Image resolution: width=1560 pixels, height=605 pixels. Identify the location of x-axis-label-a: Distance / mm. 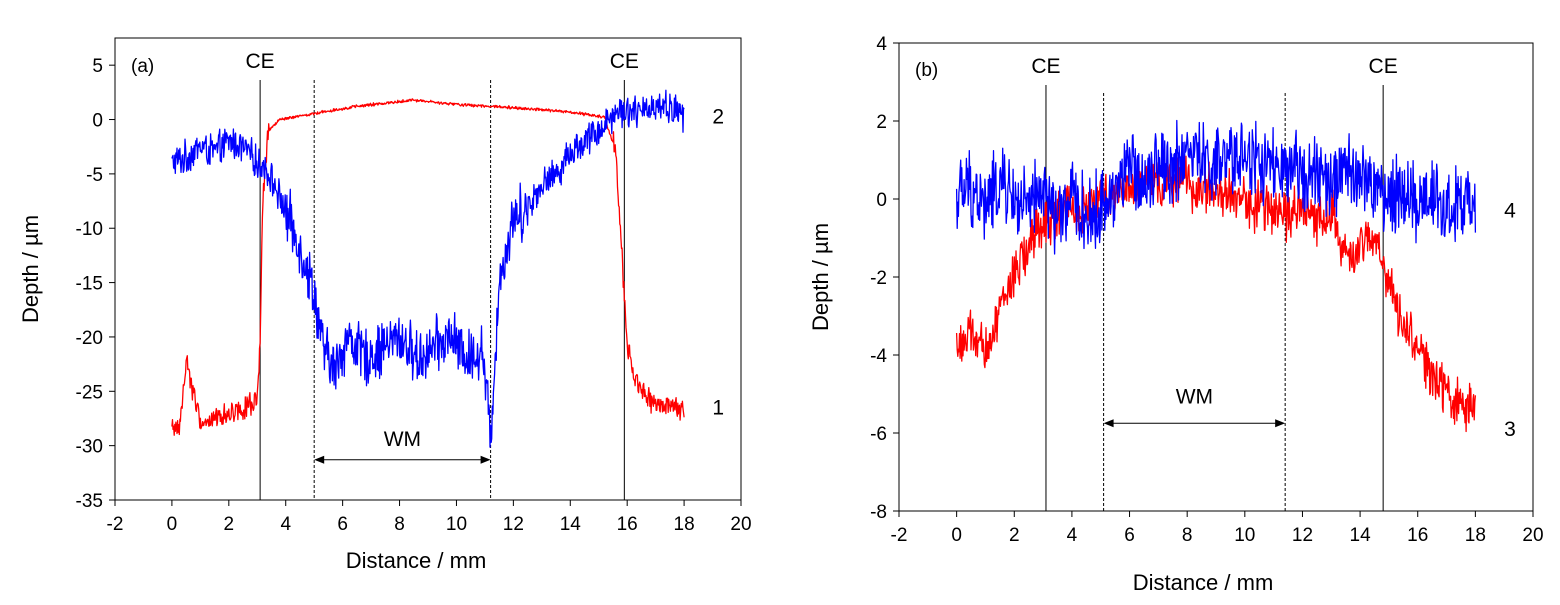
(416, 560).